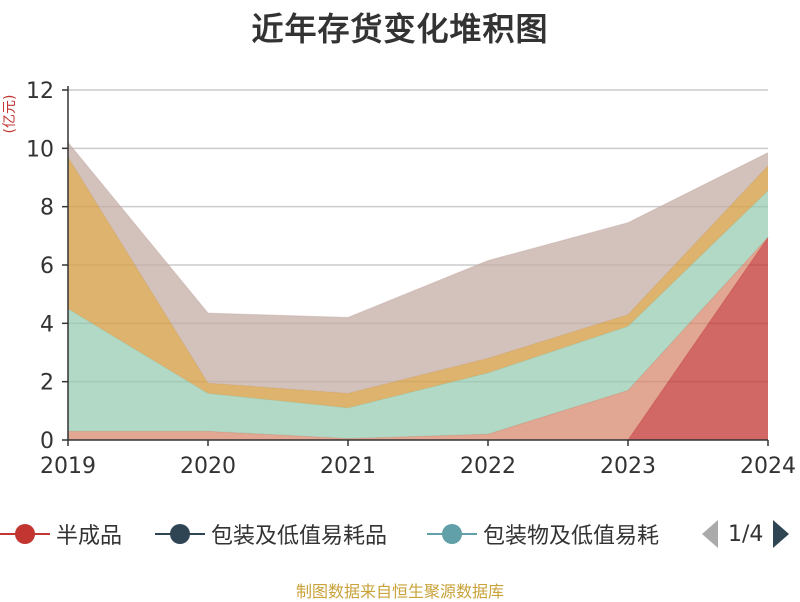  What do you see at coordinates (10, 114) in the screenshot?
I see `y-axis-label: (亿元)` at bounding box center [10, 114].